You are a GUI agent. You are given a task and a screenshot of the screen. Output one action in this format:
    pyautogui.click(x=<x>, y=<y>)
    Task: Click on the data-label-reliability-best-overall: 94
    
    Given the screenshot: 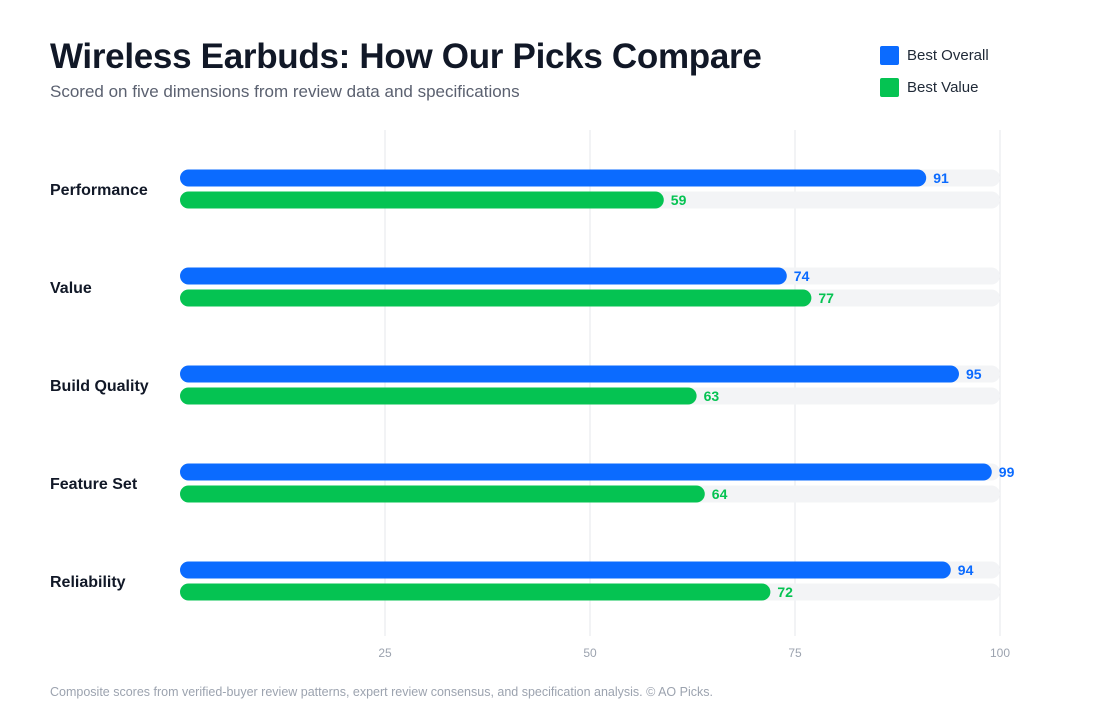 What is the action you would take?
    pyautogui.click(x=966, y=570)
    